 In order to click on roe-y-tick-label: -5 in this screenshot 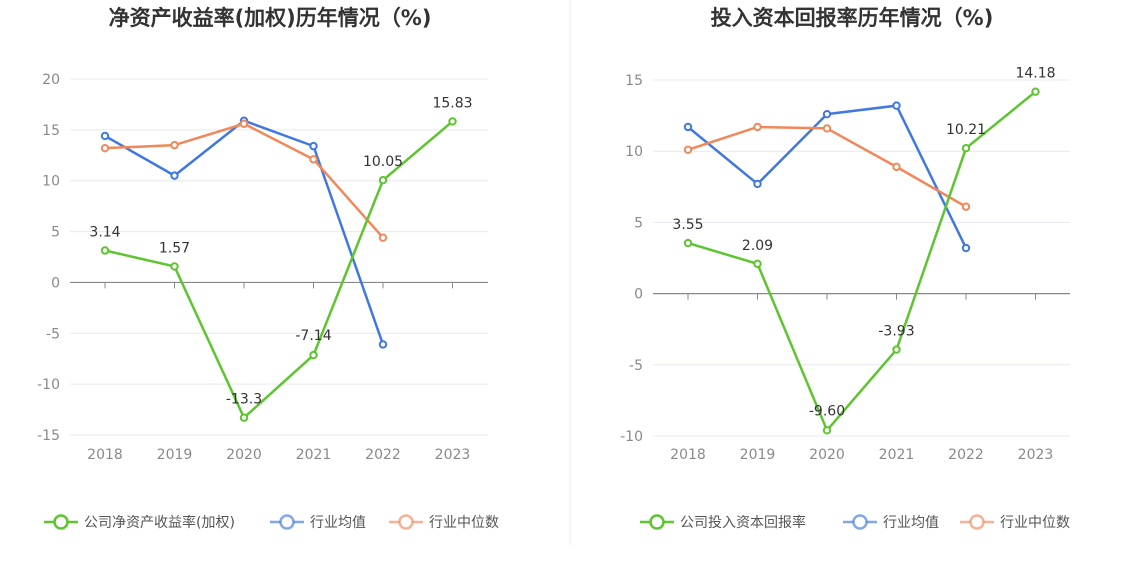, I will do `click(53, 334)`.